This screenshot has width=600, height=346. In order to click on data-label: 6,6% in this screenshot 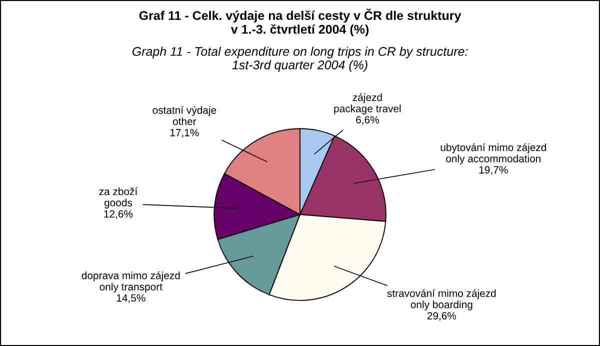, I will do `click(367, 120)`.